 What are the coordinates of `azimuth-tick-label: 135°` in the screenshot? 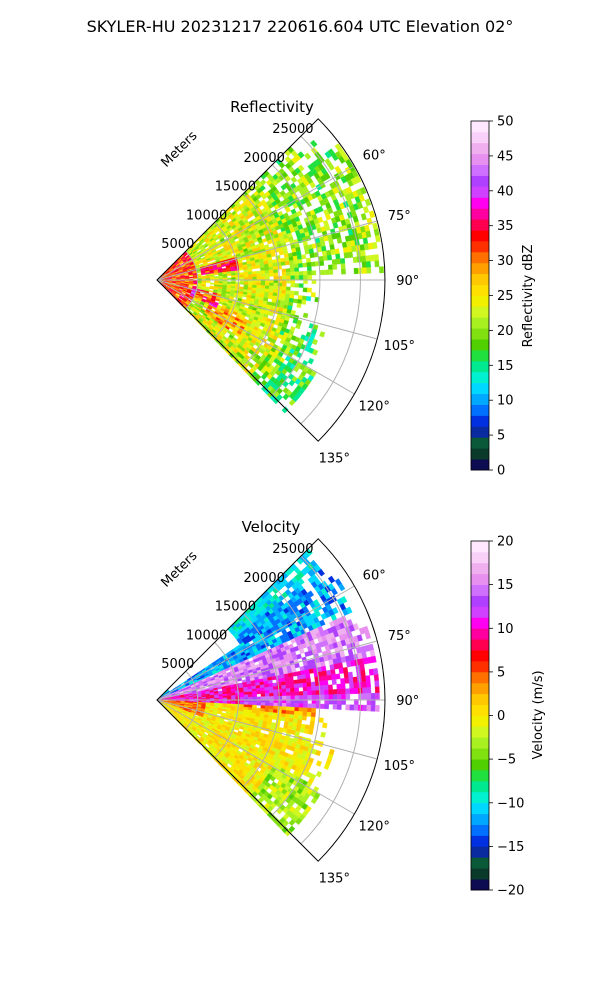 It's located at (334, 458).